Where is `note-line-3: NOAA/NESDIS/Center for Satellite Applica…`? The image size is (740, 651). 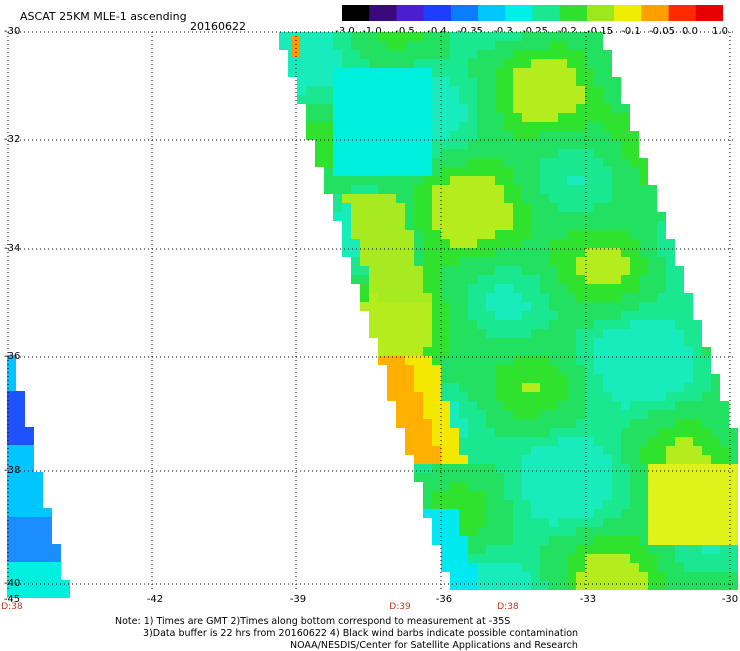
note-line-3: NOAA/NESDIS/Center for Satellite Applica… is located at coordinates (434, 645).